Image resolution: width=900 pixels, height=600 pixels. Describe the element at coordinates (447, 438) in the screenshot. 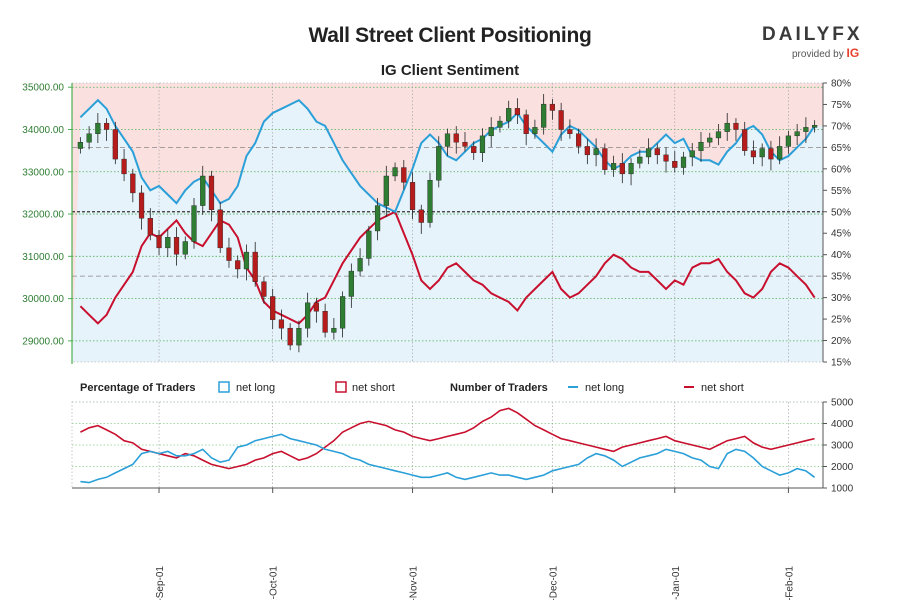

I see `traders-short-line` at that location.